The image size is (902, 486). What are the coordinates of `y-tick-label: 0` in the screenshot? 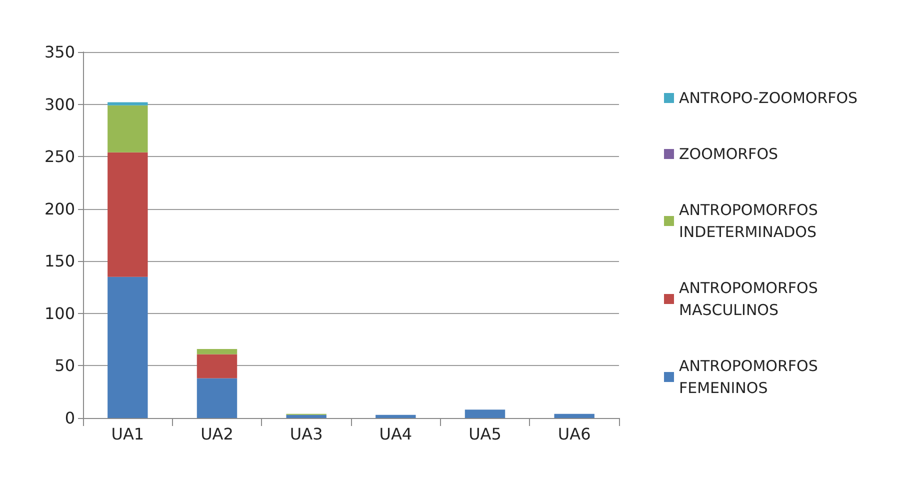 It's located at (69, 418).